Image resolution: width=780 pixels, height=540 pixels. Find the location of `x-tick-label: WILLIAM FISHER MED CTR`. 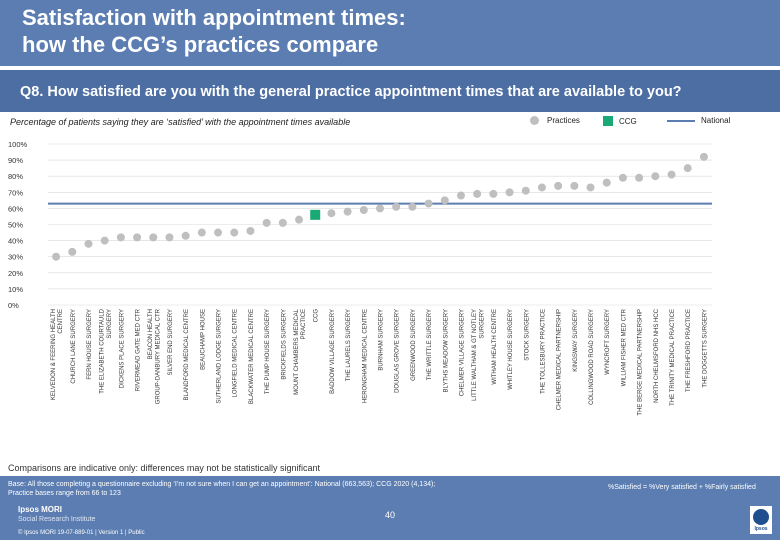

x-tick-label: WILLIAM FISHER MED CTR is located at coordinates (624, 347).